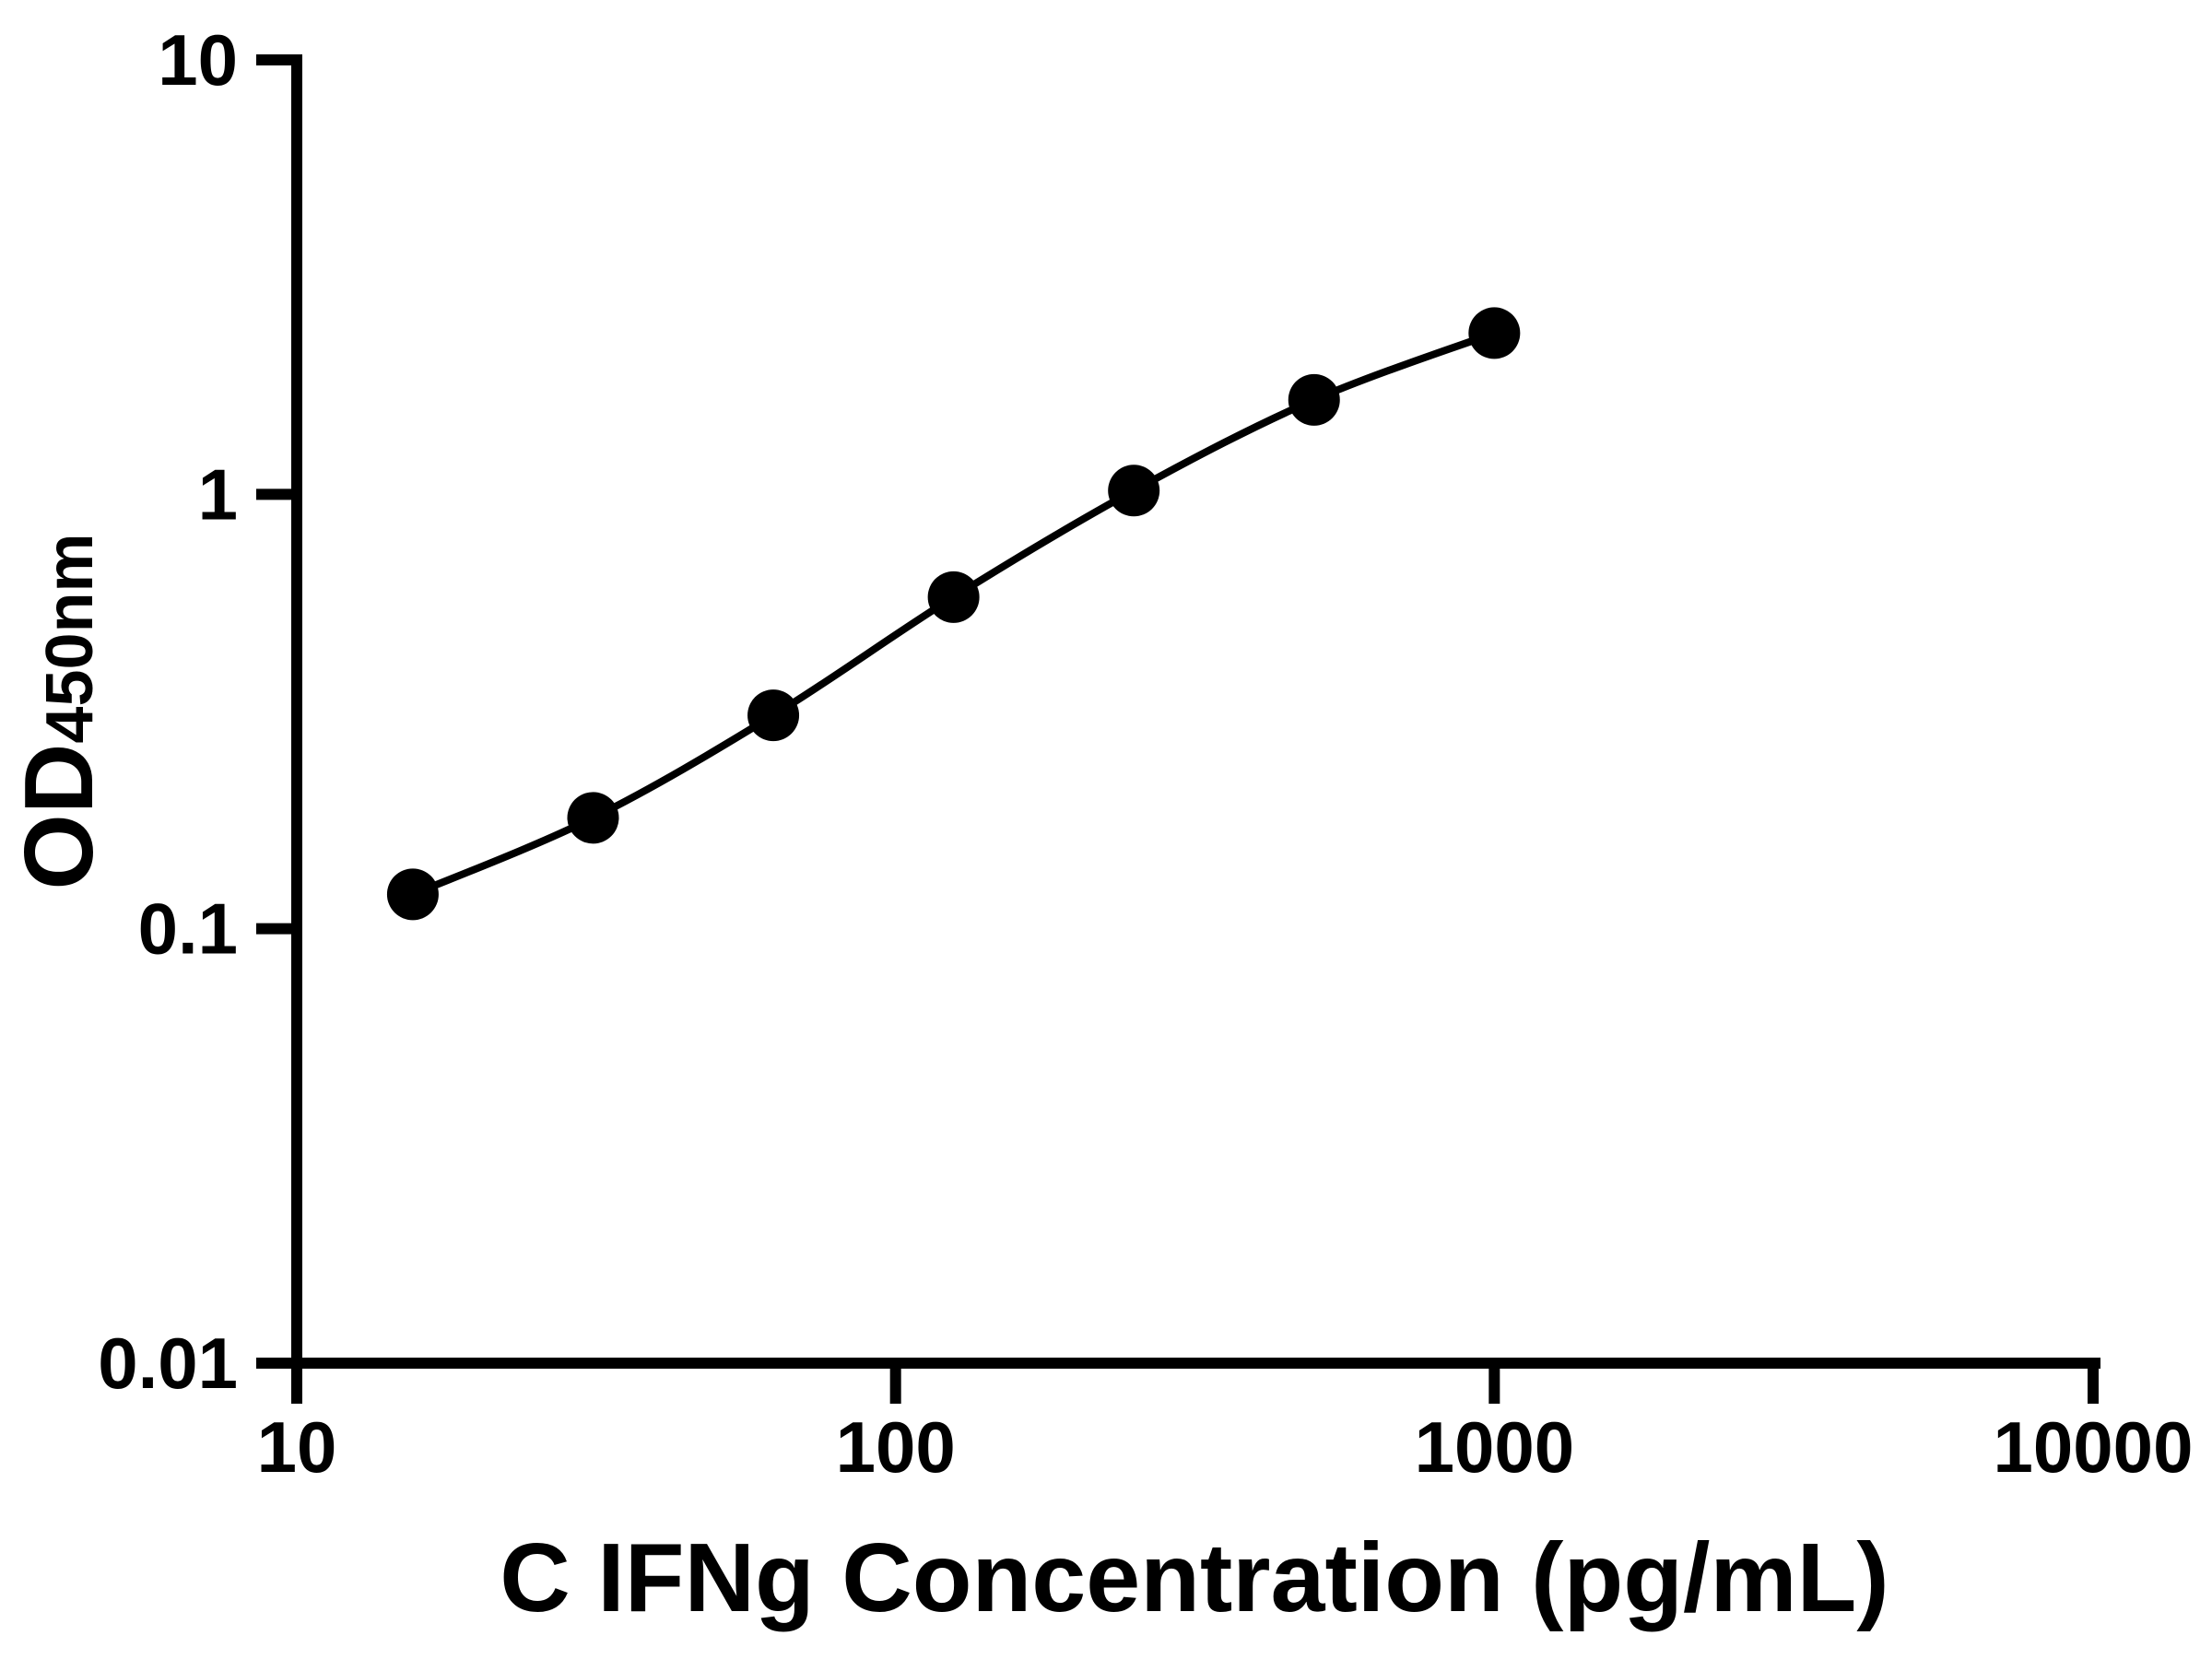 The height and width of the screenshot is (1659, 2212). I want to click on y-axis-ticks: 0.01 0.1 1 10, so click(197, 711).